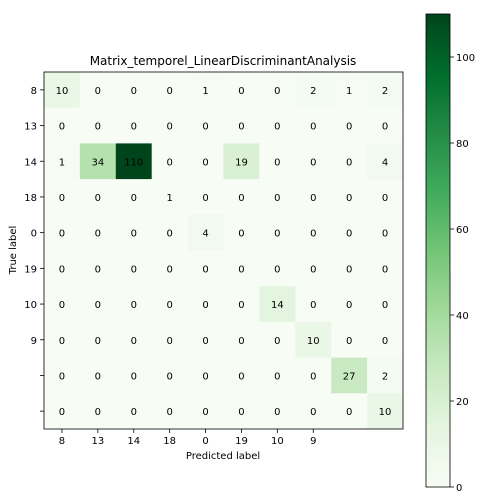 This screenshot has height=504, width=504. What do you see at coordinates (438, 250) in the screenshot?
I see `colorbar` at bounding box center [438, 250].